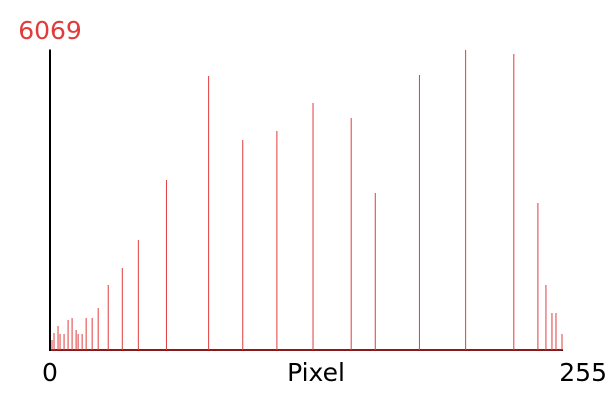 The image size is (612, 400). Describe the element at coordinates (50, 372) in the screenshot. I see `x-tick-label: 0` at that location.